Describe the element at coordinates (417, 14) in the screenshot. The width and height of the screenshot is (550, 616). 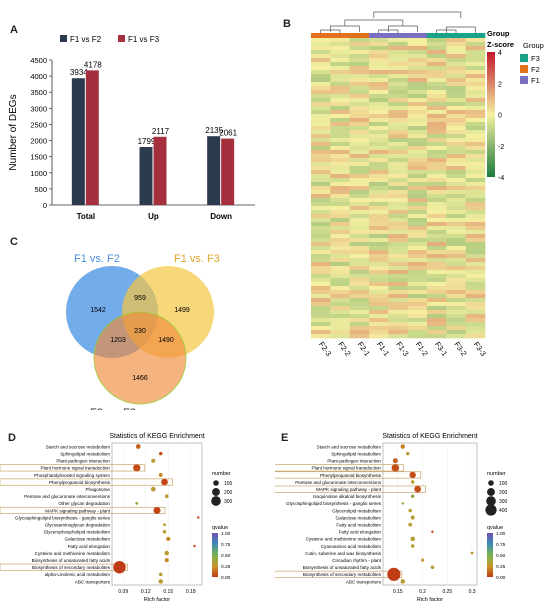
I see `dendrogram-branch` at that location.